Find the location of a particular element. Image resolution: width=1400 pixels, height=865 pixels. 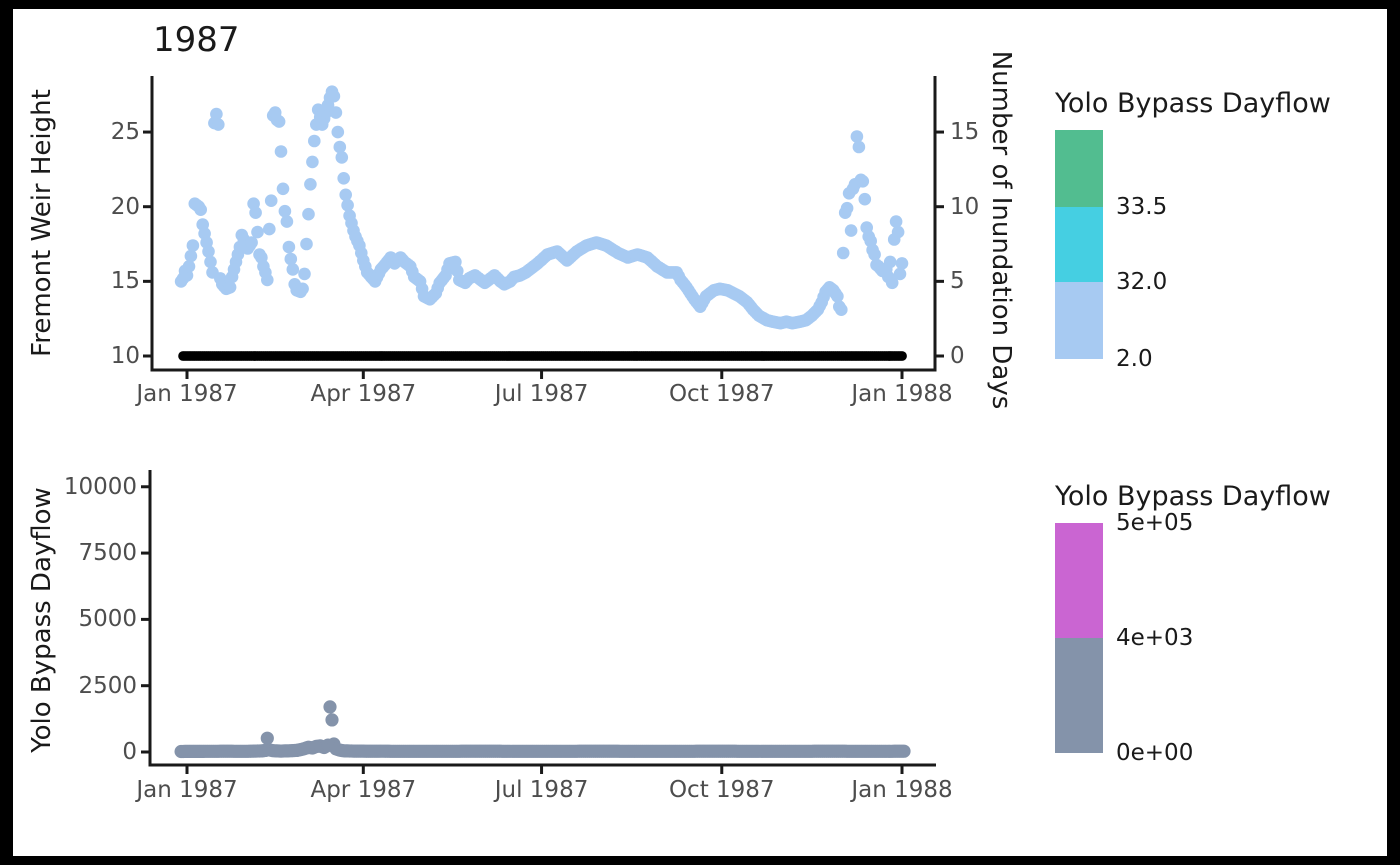

chart1-y-left-tick-label: 10 is located at coordinates (125, 356).